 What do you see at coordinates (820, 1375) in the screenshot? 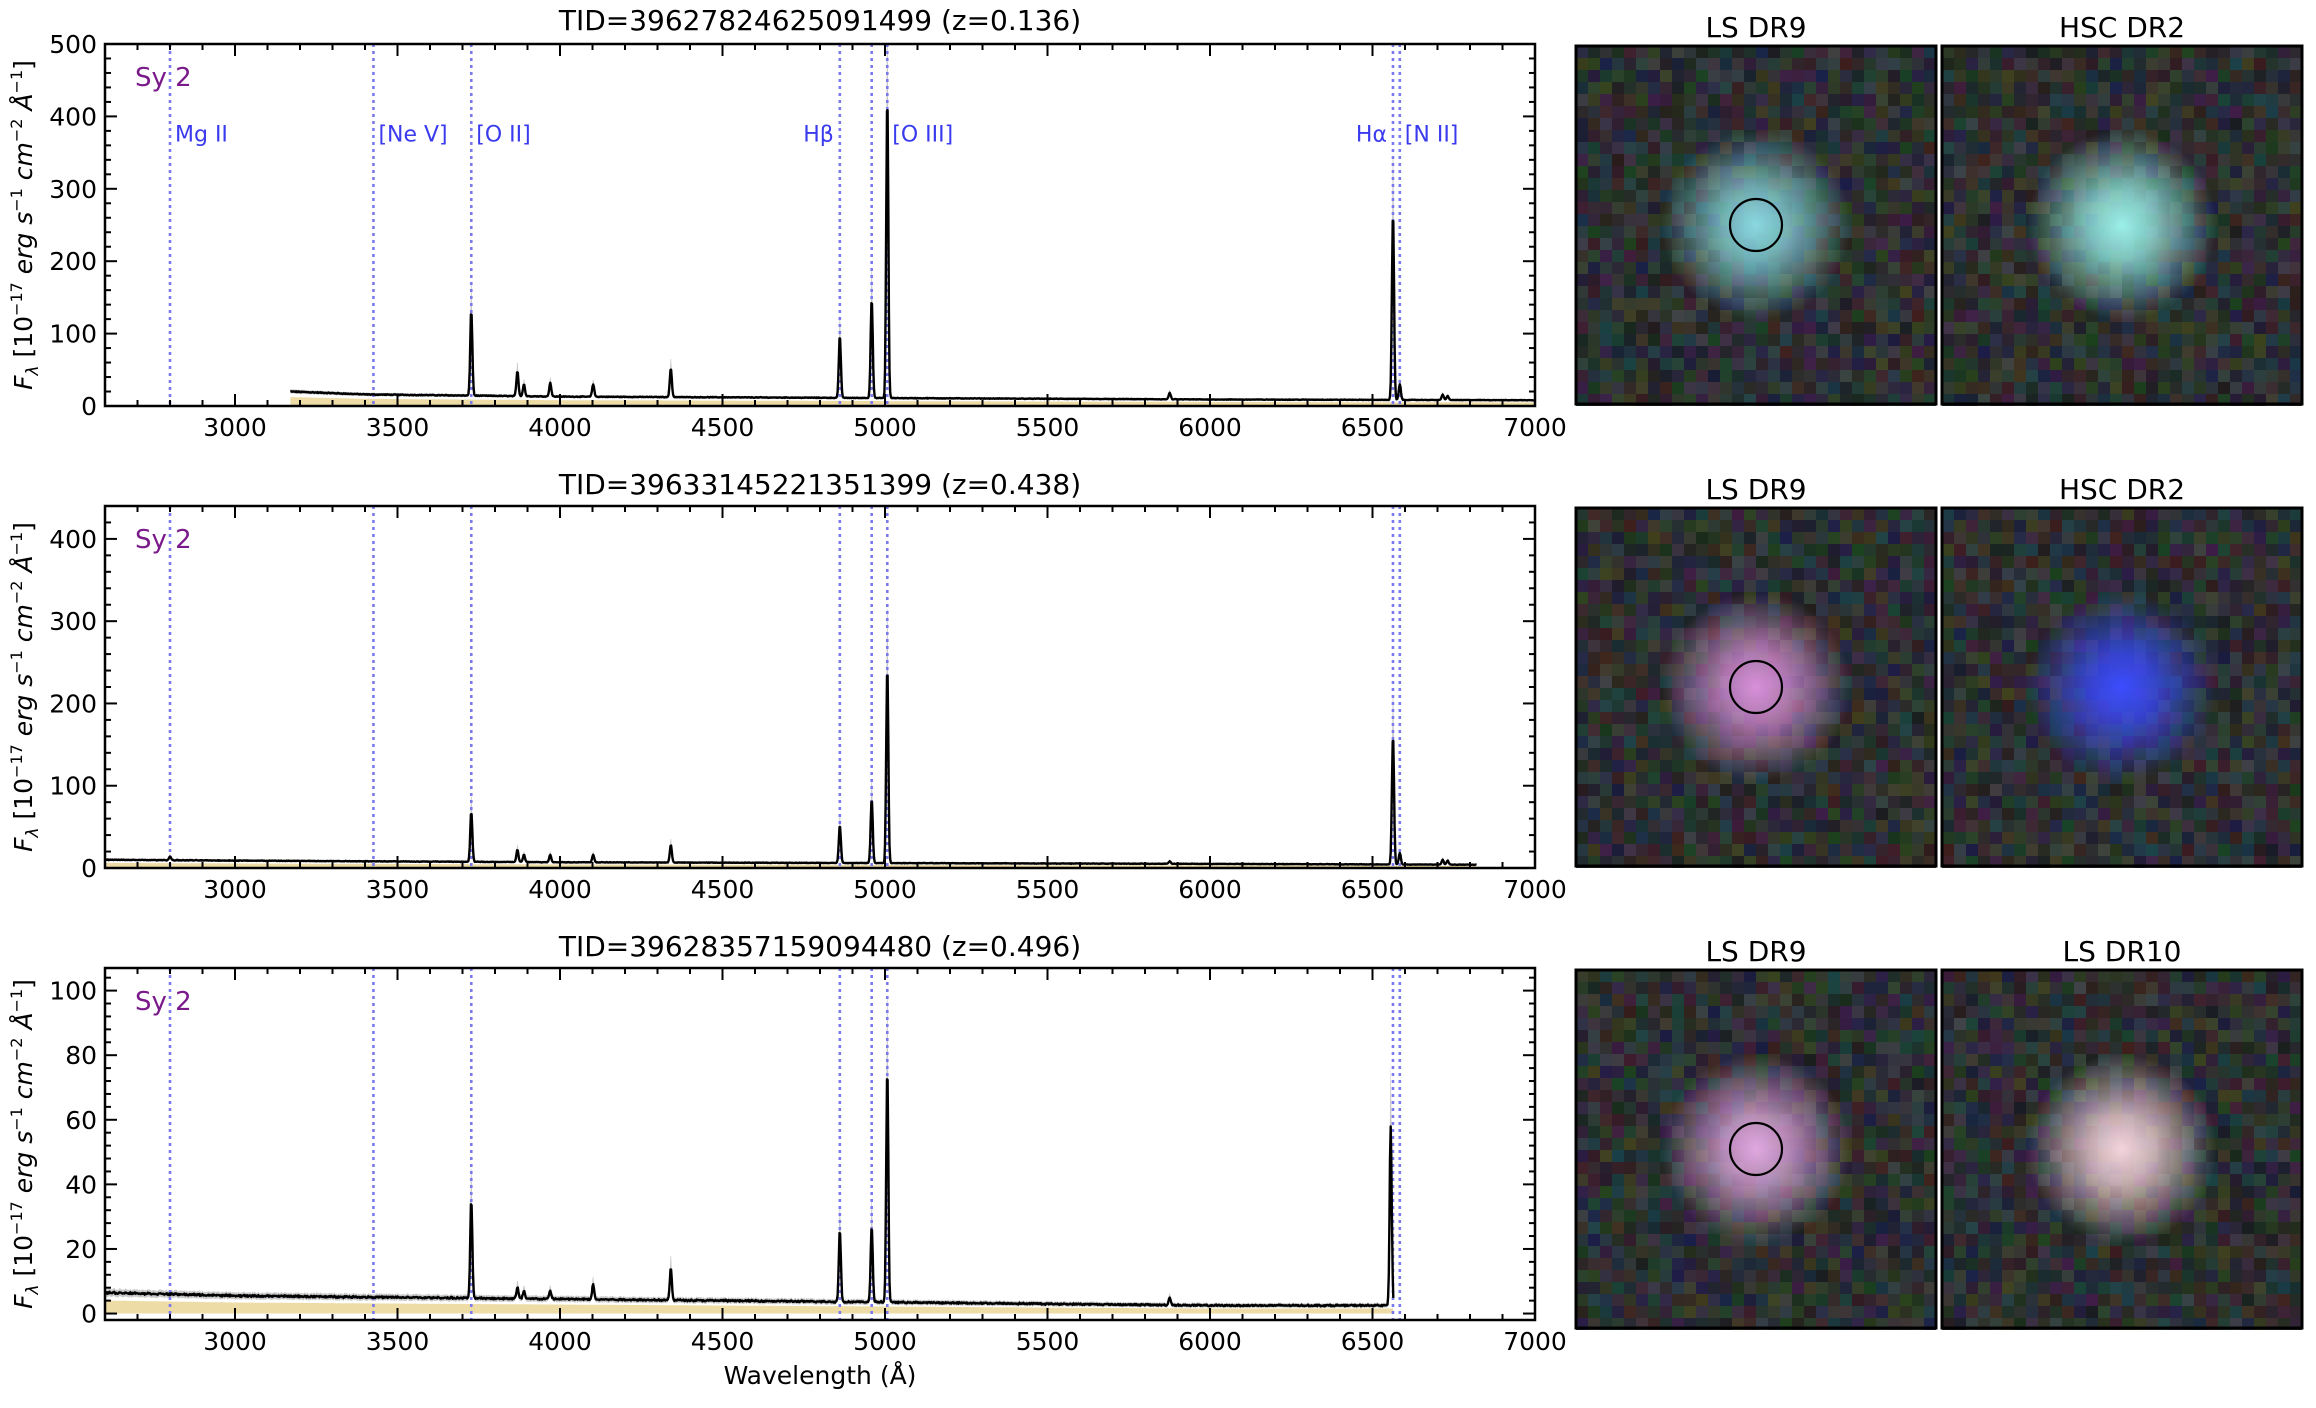
I see `x-axis-label: Wavelength (Å)` at bounding box center [820, 1375].